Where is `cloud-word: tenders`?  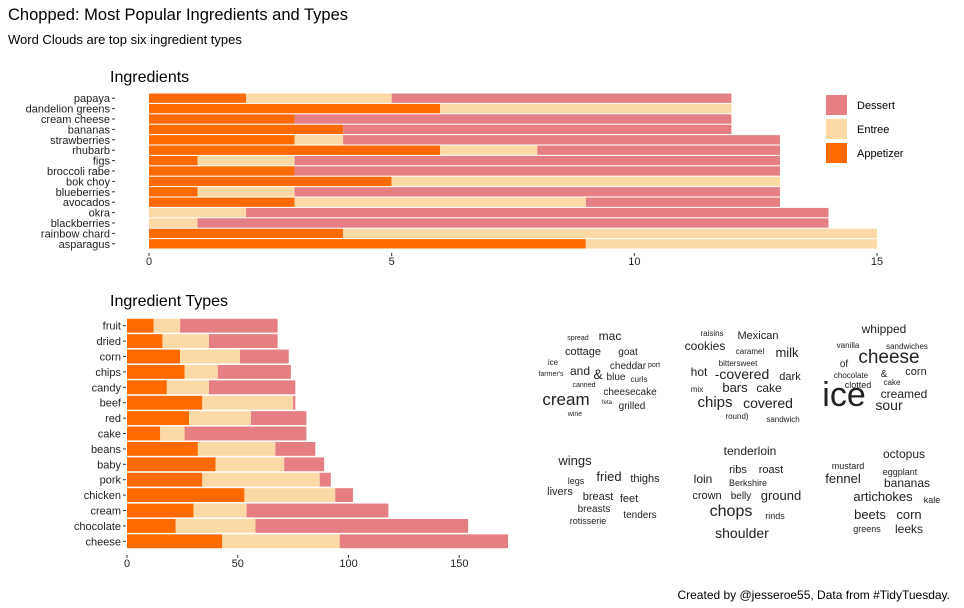 cloud-word: tenders is located at coordinates (639, 515).